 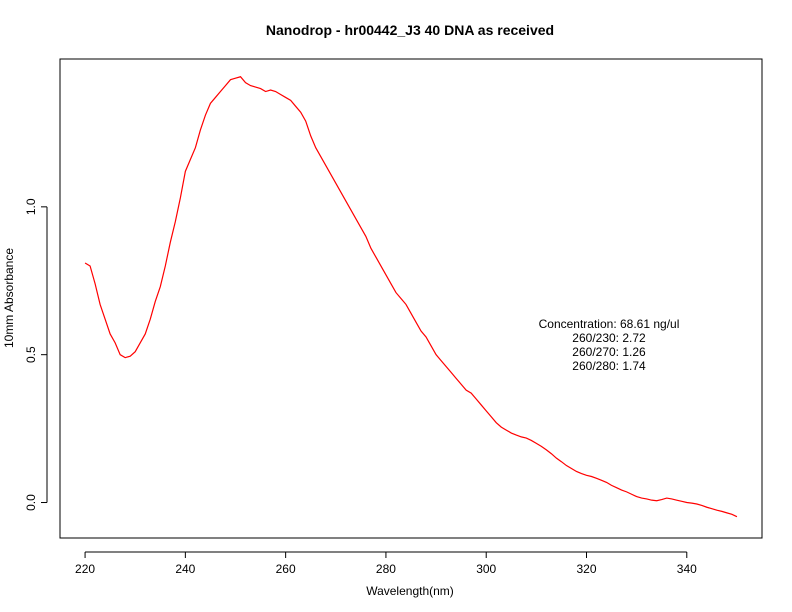 I want to click on x-axis: 220 240 260 280 300 320 340, so click(x=386, y=563).